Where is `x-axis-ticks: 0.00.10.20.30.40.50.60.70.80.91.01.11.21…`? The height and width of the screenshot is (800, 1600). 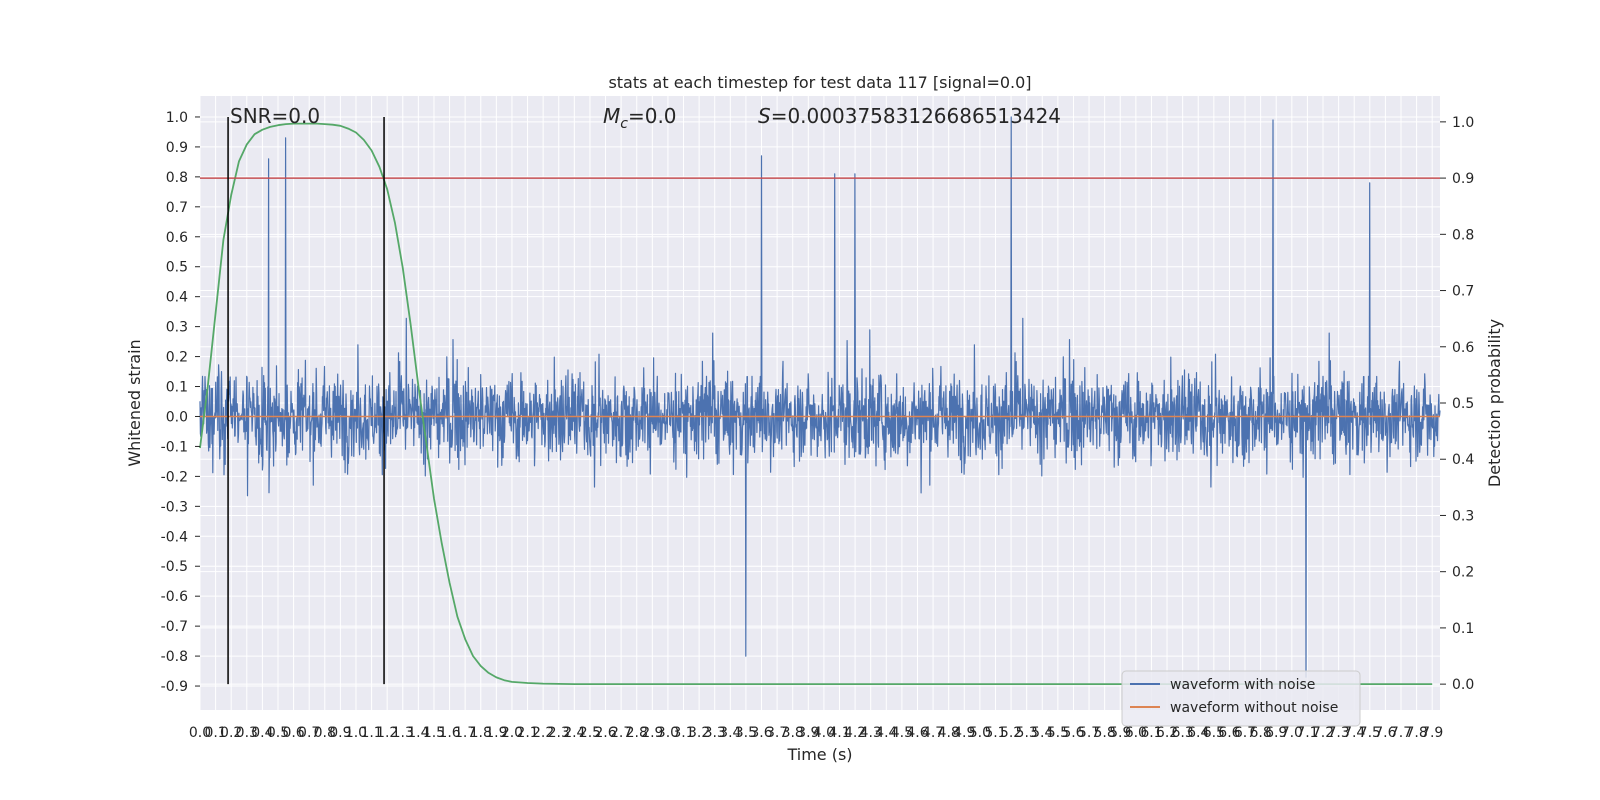
x-axis-ticks: 0.00.10.20.30.40.50.60.70.80.91.01.11.21… is located at coordinates (816, 733).